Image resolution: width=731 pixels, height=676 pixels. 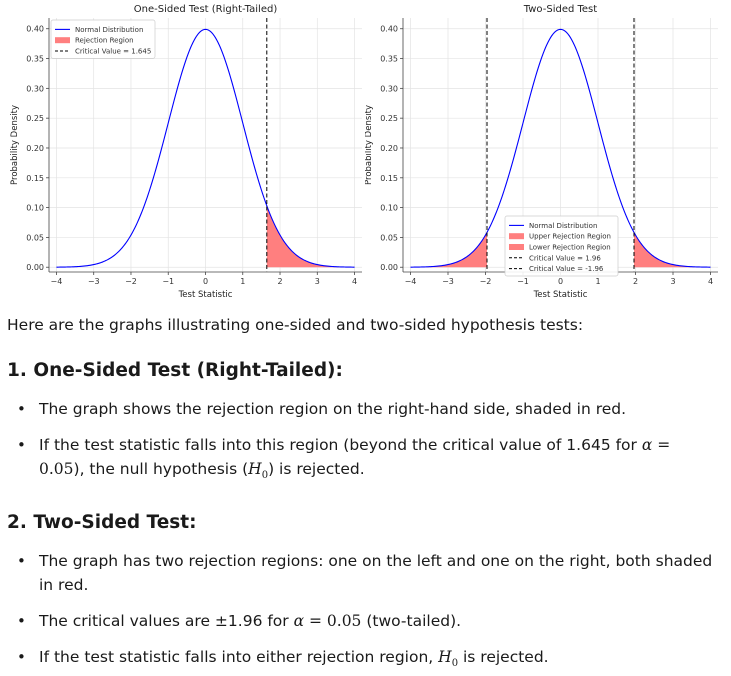 I want to click on legend-entry: Rejection Region, so click(x=104, y=41).